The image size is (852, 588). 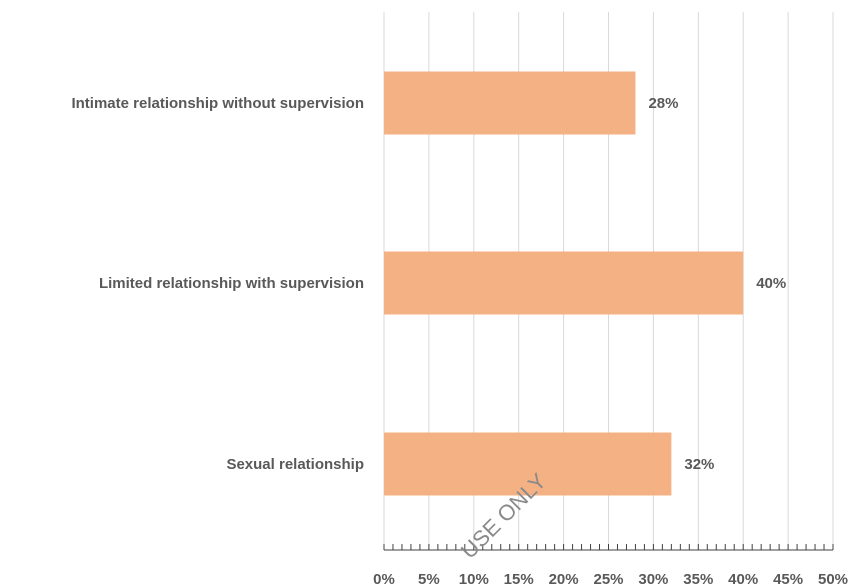 I want to click on x-tick-label-9: 45%, so click(x=788, y=579).